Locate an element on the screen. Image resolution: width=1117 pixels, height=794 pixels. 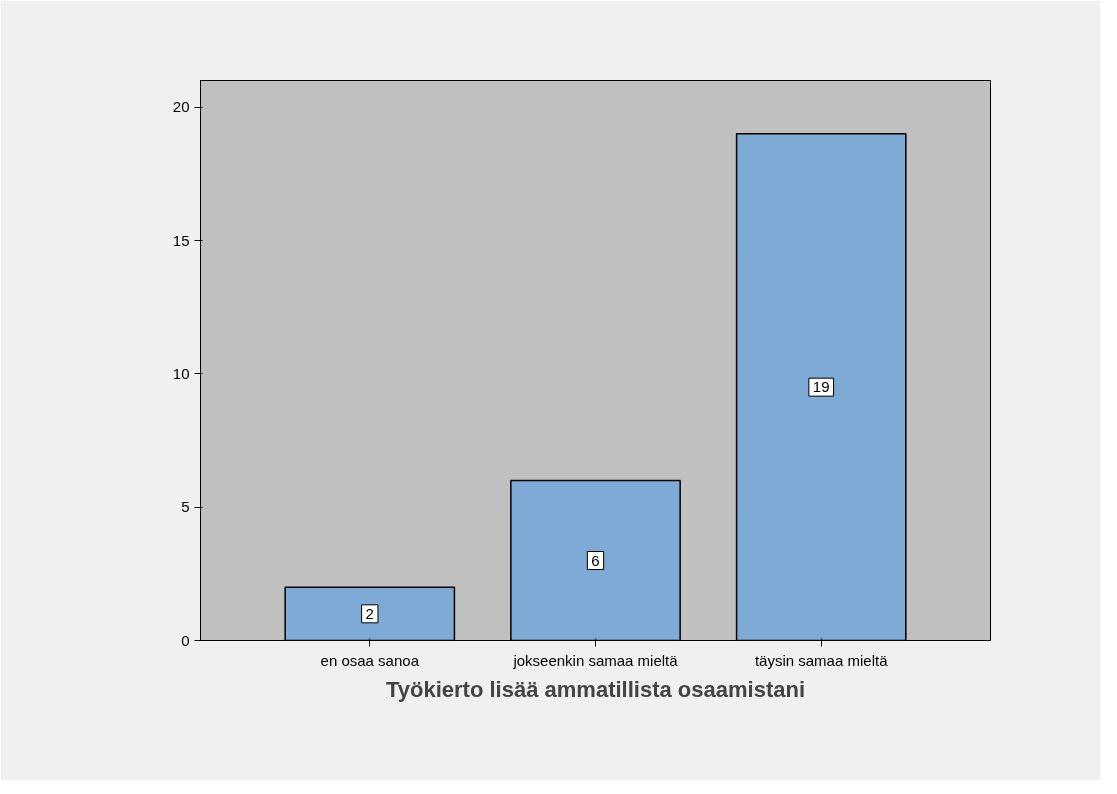
x-tick-label: täysin samaa mieltä is located at coordinates (821, 660).